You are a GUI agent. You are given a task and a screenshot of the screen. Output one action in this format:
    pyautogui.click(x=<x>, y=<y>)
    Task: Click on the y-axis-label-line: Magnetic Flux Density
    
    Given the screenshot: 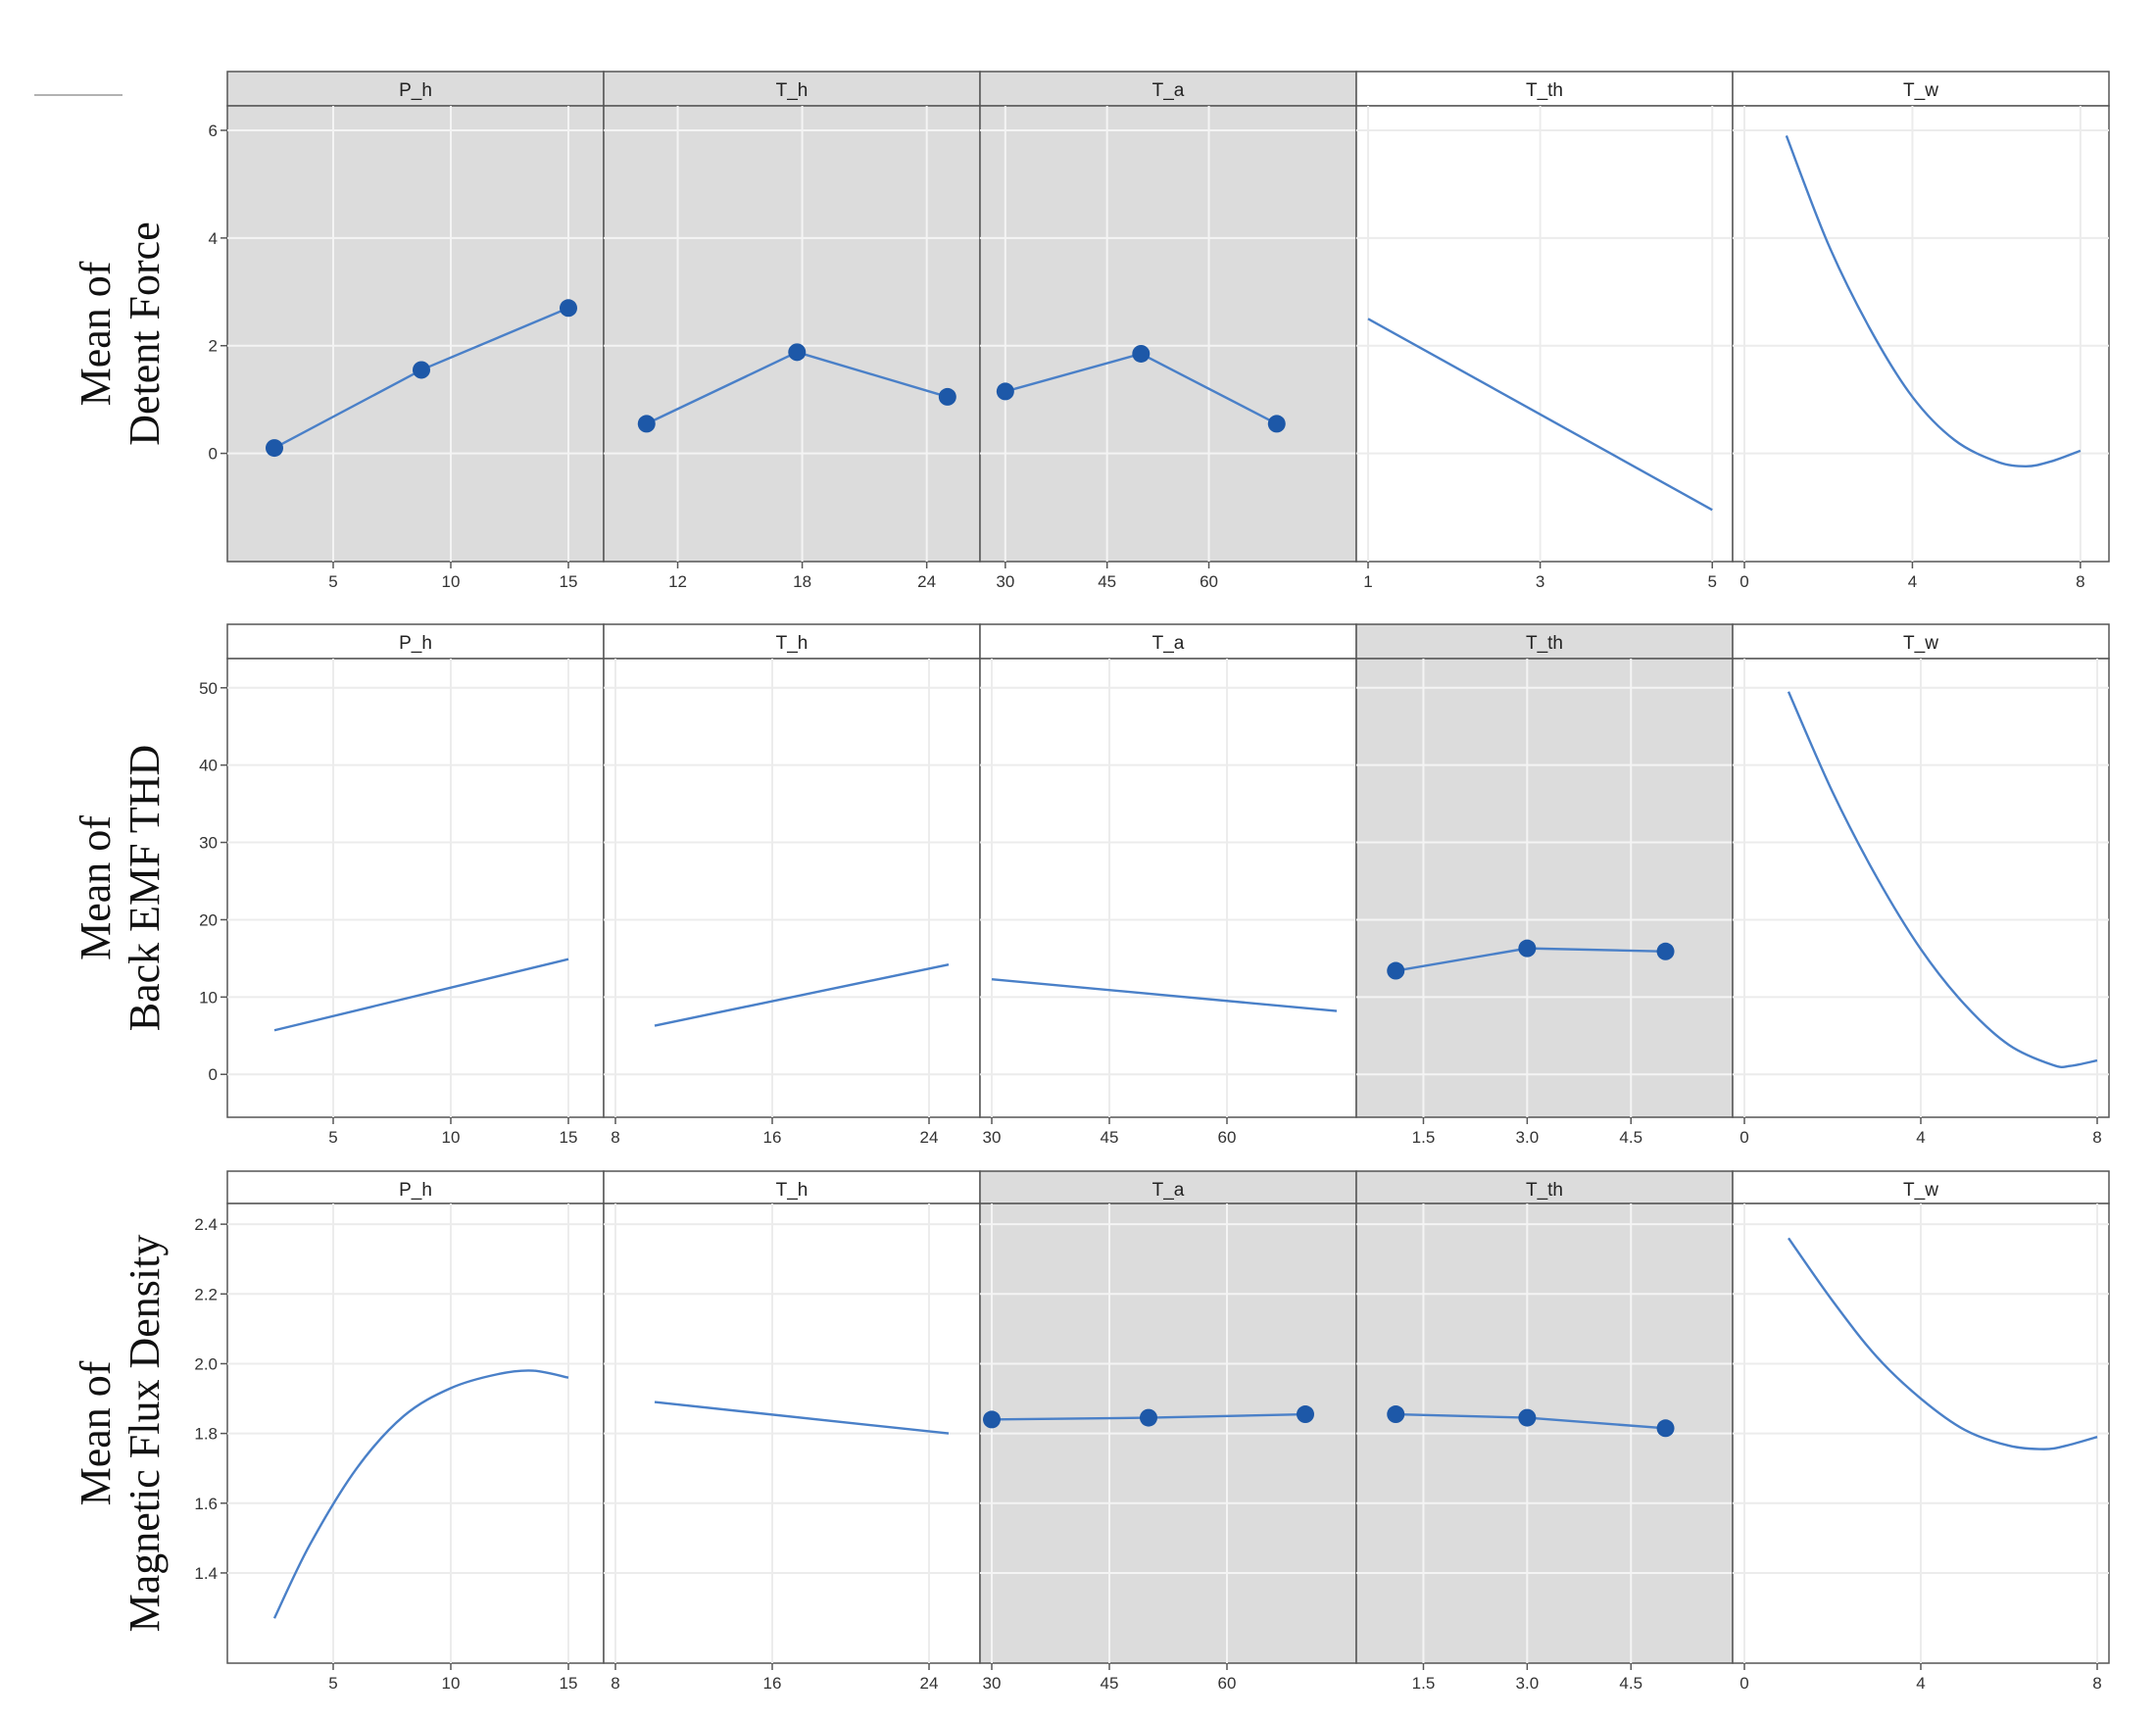 What is the action you would take?
    pyautogui.click(x=145, y=1434)
    